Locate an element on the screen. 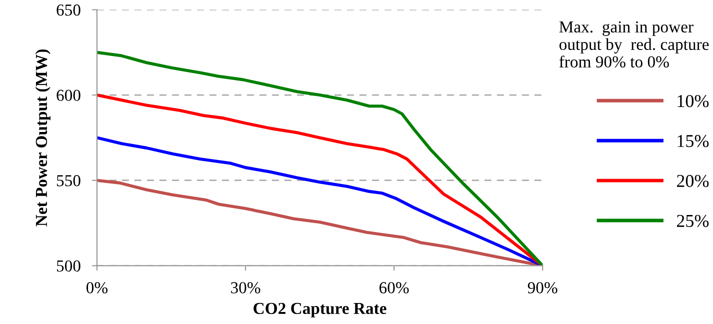 The width and height of the screenshot is (713, 324). x-tick-label: 30% is located at coordinates (245, 288).